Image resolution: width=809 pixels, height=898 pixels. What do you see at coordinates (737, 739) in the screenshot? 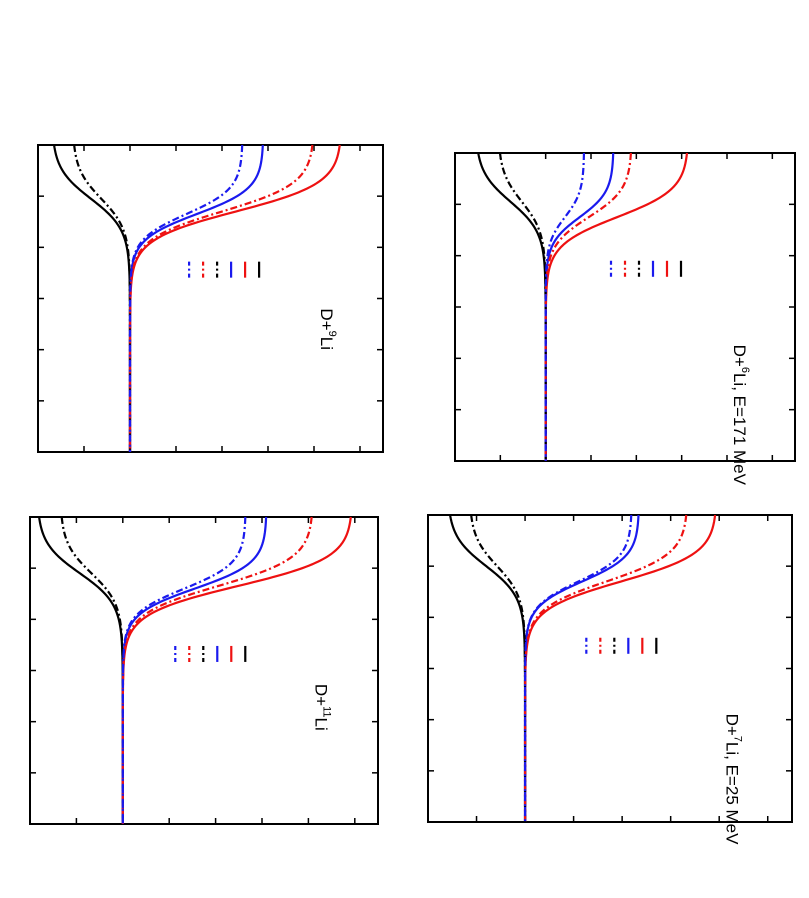
I see `title-superscript: 7` at bounding box center [737, 739].